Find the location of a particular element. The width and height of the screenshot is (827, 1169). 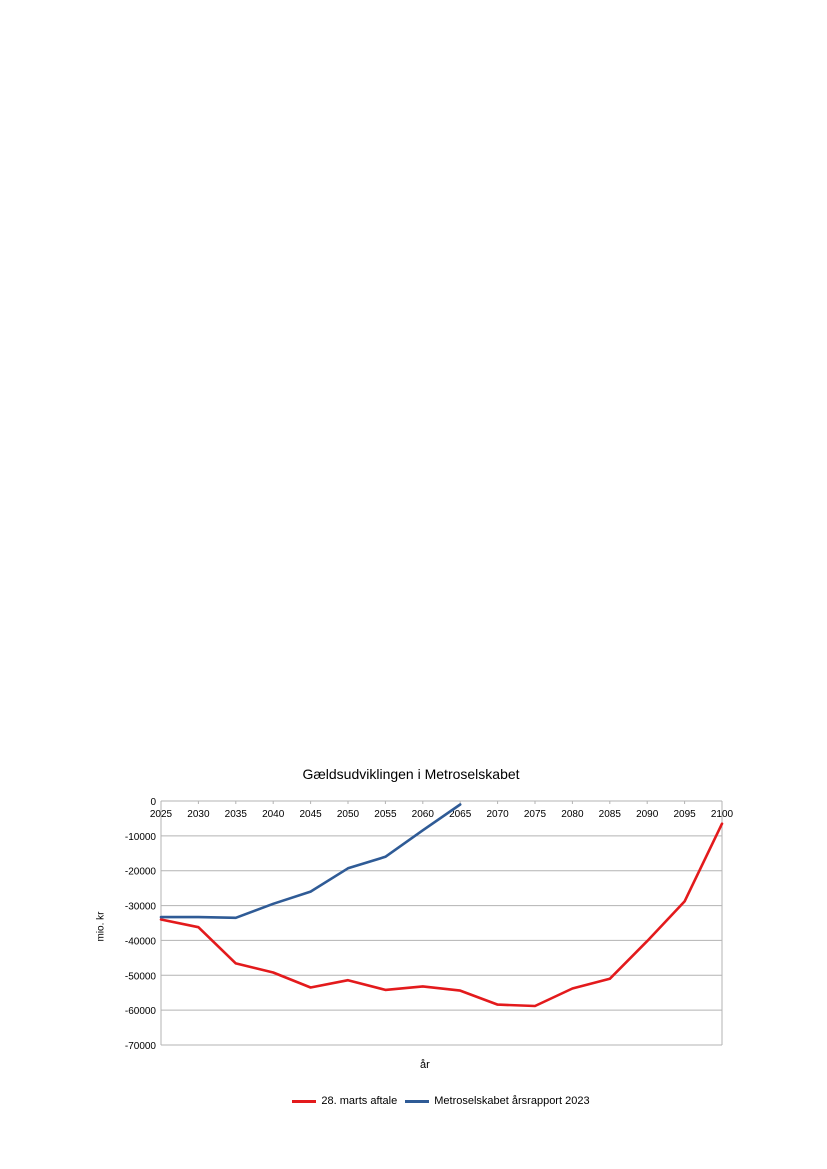

y-tick-label: 0 is located at coordinates (153, 802).